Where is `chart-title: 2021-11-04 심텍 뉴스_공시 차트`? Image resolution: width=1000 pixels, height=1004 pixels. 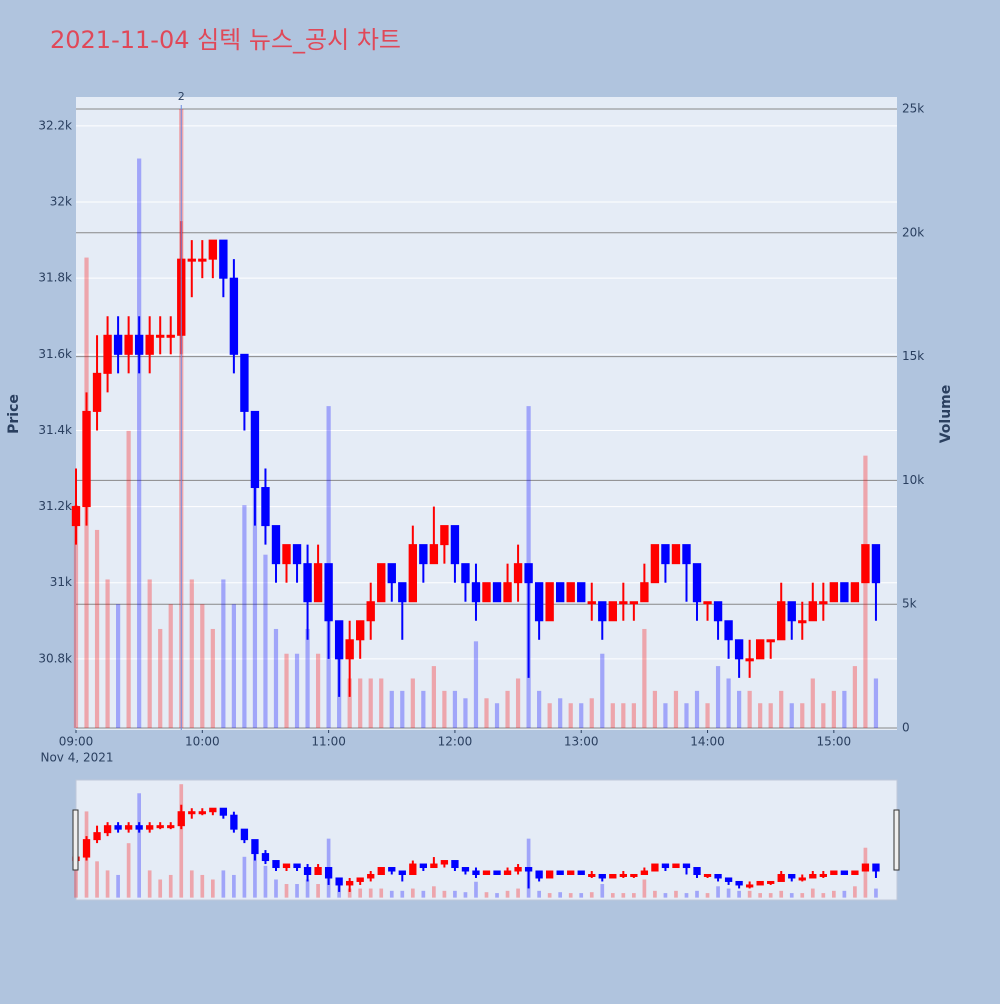
chart-title: 2021-11-04 심텍 뉴스_공시 차트 is located at coordinates (225, 40).